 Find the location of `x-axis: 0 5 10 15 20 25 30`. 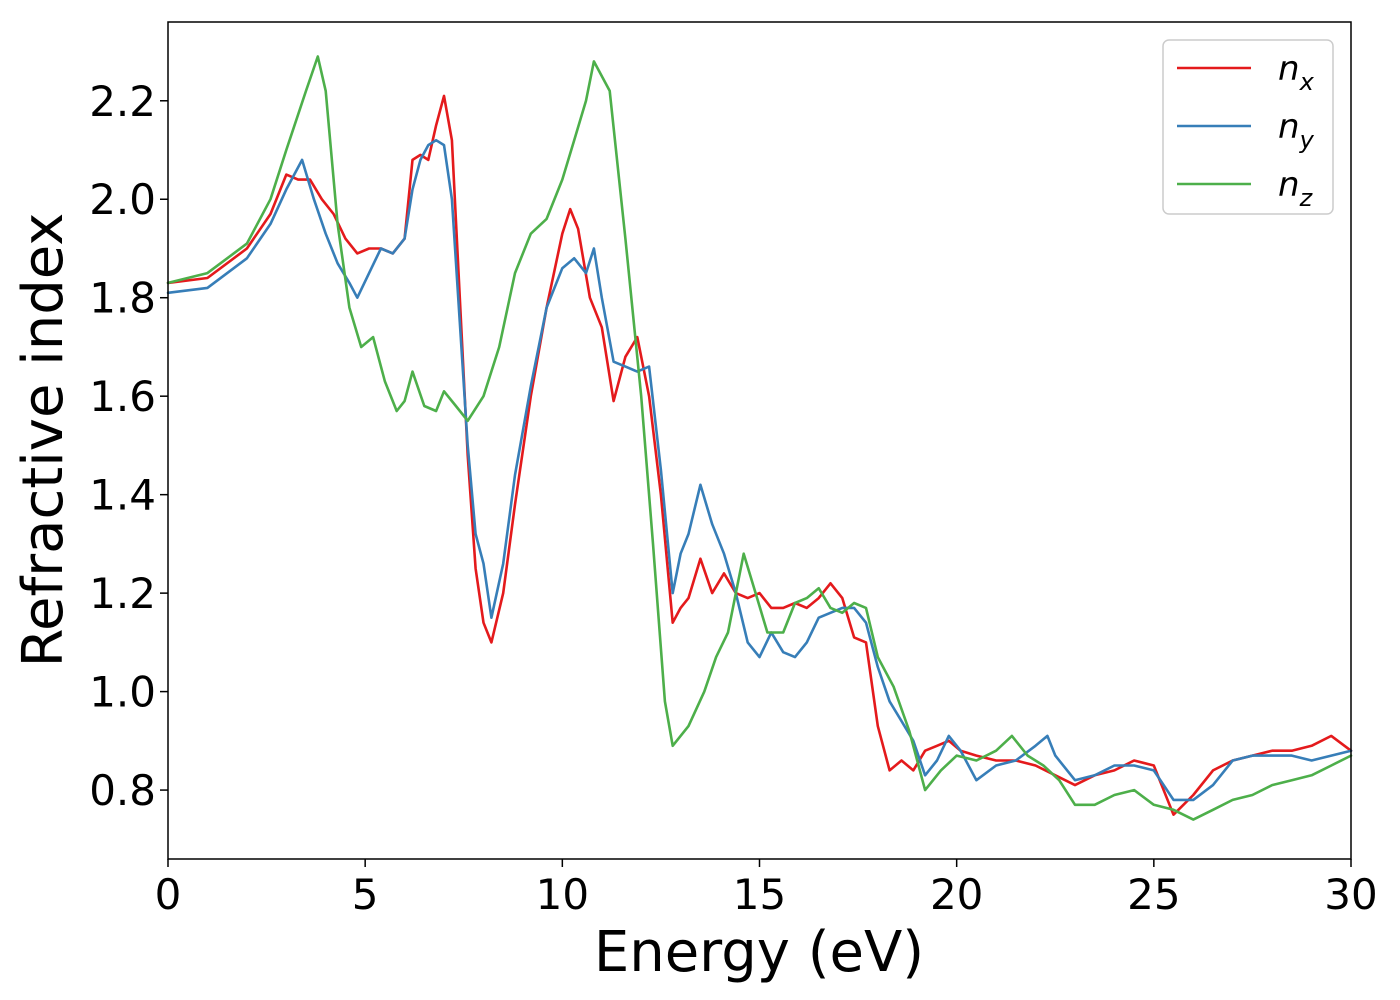

x-axis: 0 5 10 15 20 25 30 is located at coordinates (766, 889).